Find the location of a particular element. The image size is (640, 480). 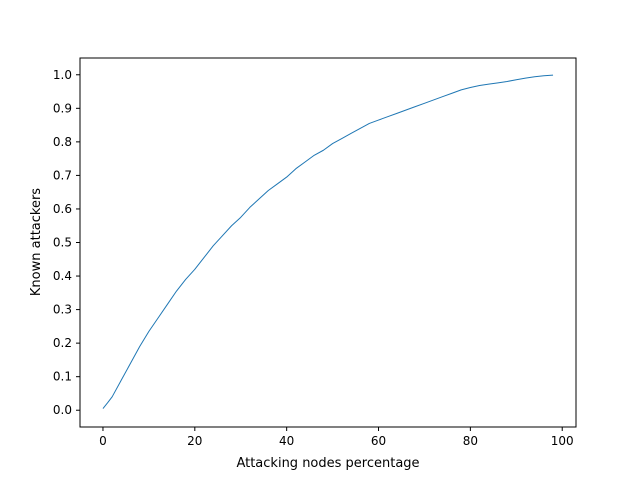

y-tick-label: 1.0 is located at coordinates (62, 75).